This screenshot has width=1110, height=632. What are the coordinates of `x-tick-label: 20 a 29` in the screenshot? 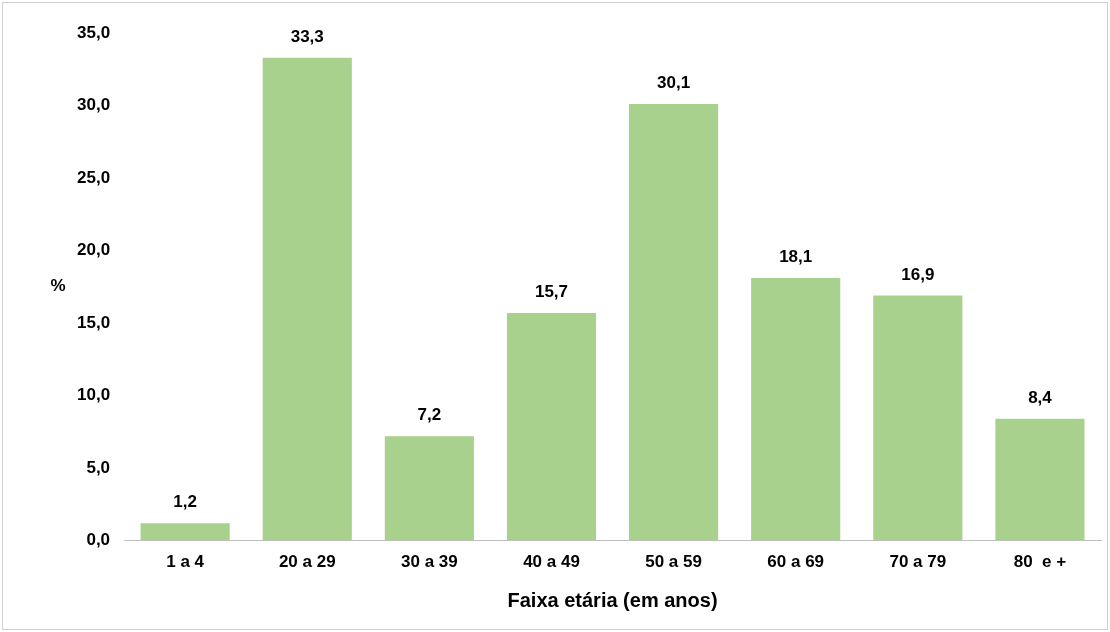 It's located at (307, 562).